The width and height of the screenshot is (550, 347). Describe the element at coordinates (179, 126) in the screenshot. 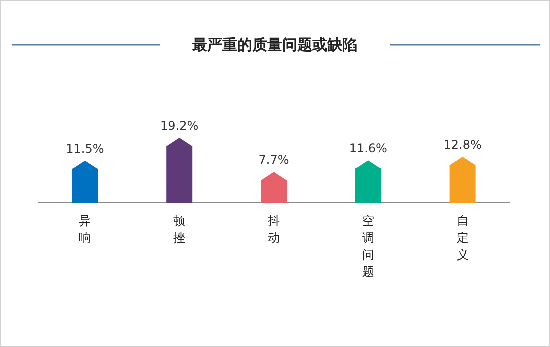

I see `data-label: 19.2%` at that location.